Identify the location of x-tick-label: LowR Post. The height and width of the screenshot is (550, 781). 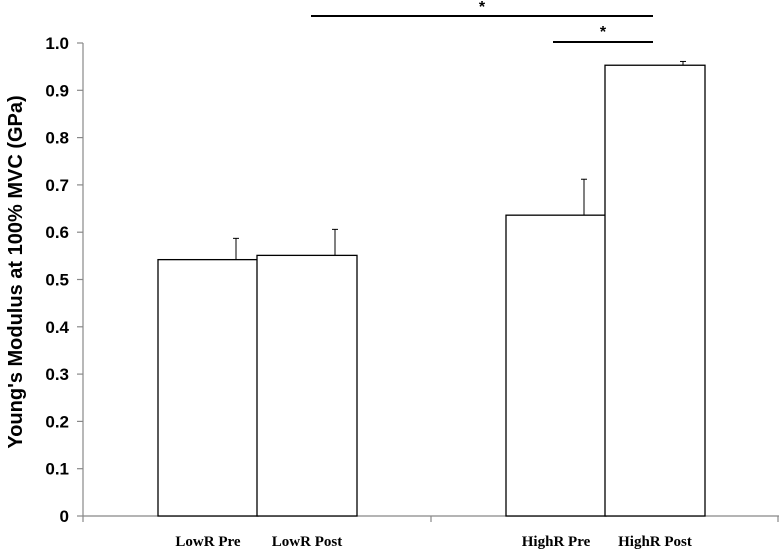
(307, 542).